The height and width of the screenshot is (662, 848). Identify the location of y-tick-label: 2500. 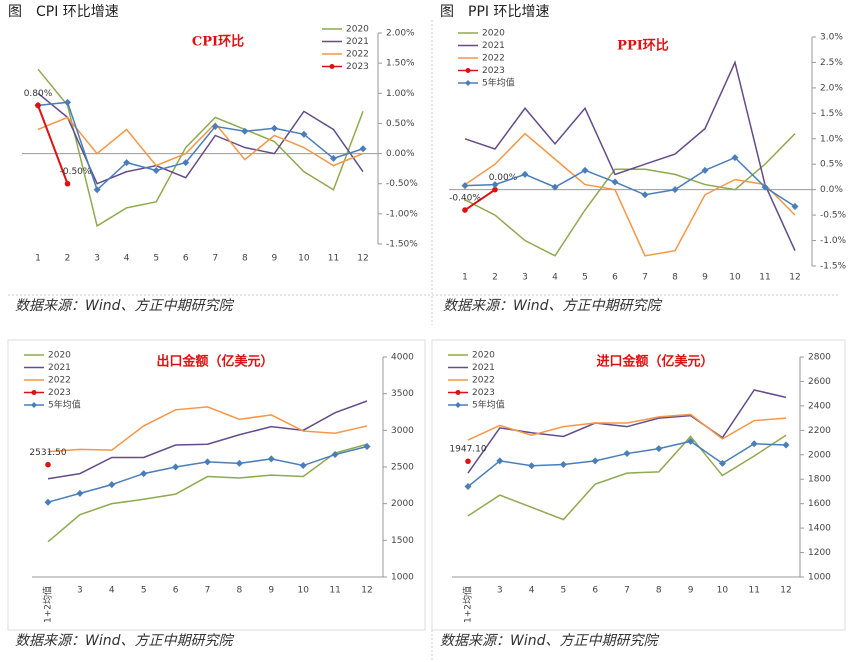
(402, 468).